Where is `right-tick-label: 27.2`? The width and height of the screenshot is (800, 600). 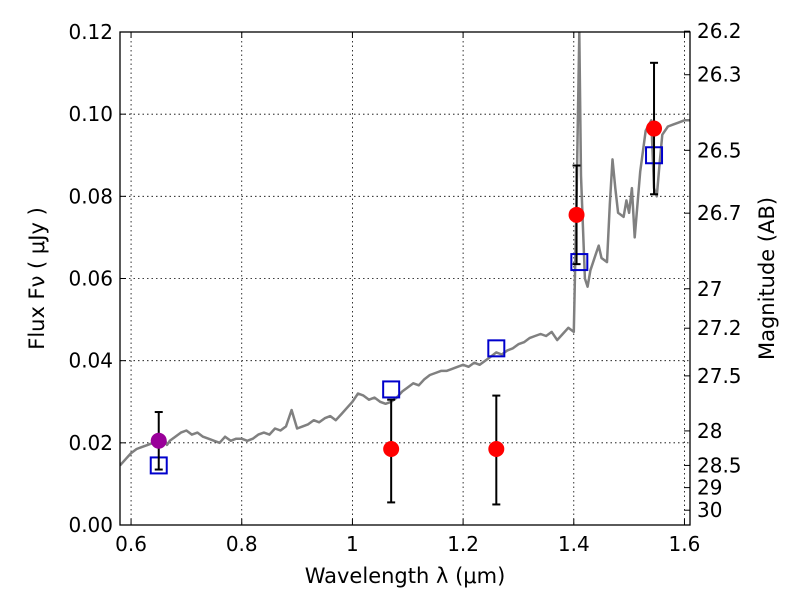 right-tick-label: 27.2 is located at coordinates (719, 328).